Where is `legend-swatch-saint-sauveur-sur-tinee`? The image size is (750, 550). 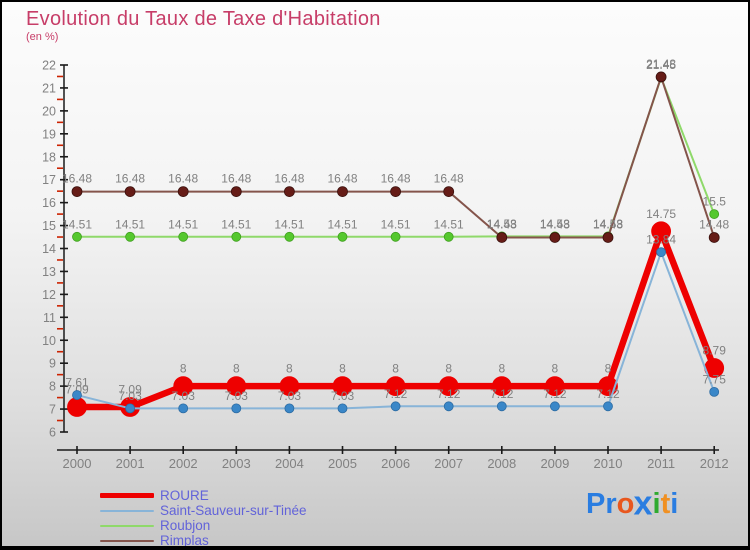 legend-swatch-saint-sauveur-sur-tinee is located at coordinates (127, 510).